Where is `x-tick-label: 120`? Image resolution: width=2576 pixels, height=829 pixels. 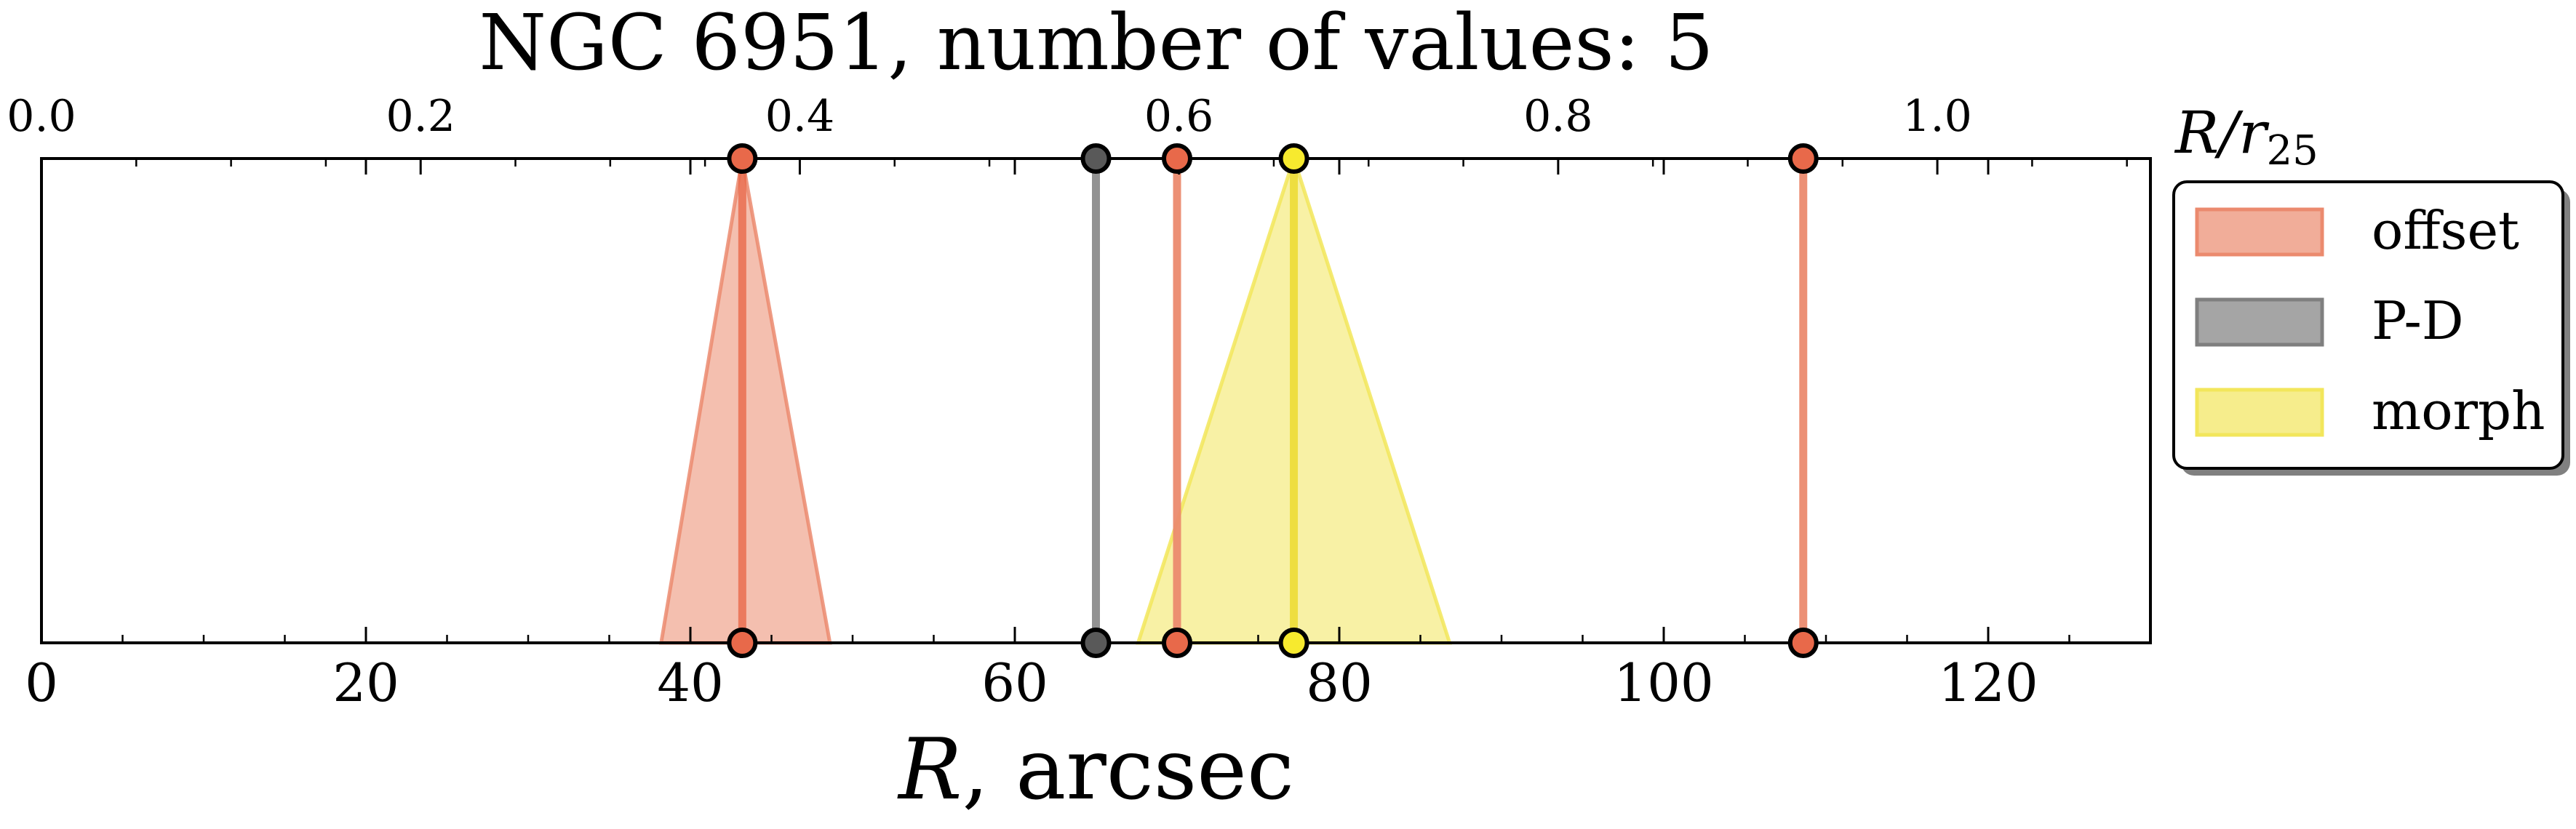 x-tick-label: 120 is located at coordinates (1988, 682).